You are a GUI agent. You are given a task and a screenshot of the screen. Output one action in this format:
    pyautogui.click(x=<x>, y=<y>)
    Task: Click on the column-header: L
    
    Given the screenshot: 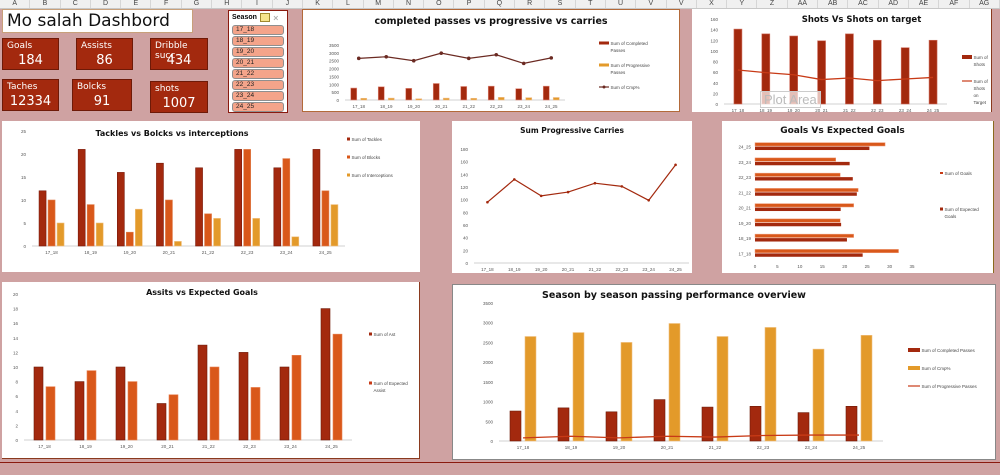 What is the action you would take?
    pyautogui.click(x=348, y=4)
    